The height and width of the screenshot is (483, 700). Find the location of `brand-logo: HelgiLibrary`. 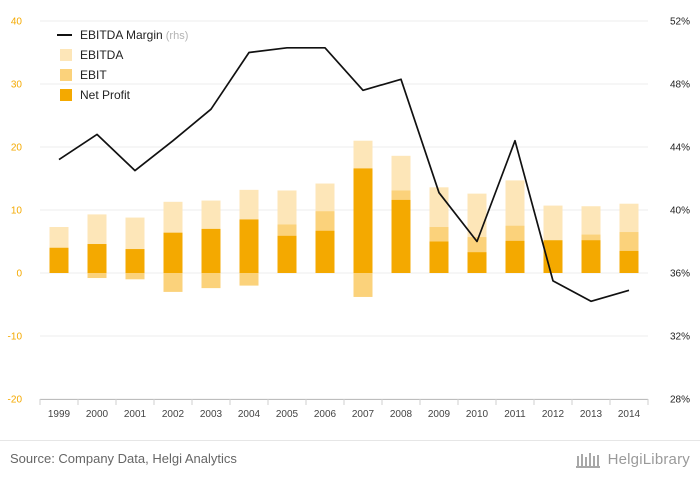

brand-logo: HelgiLibrary is located at coordinates (632, 459).